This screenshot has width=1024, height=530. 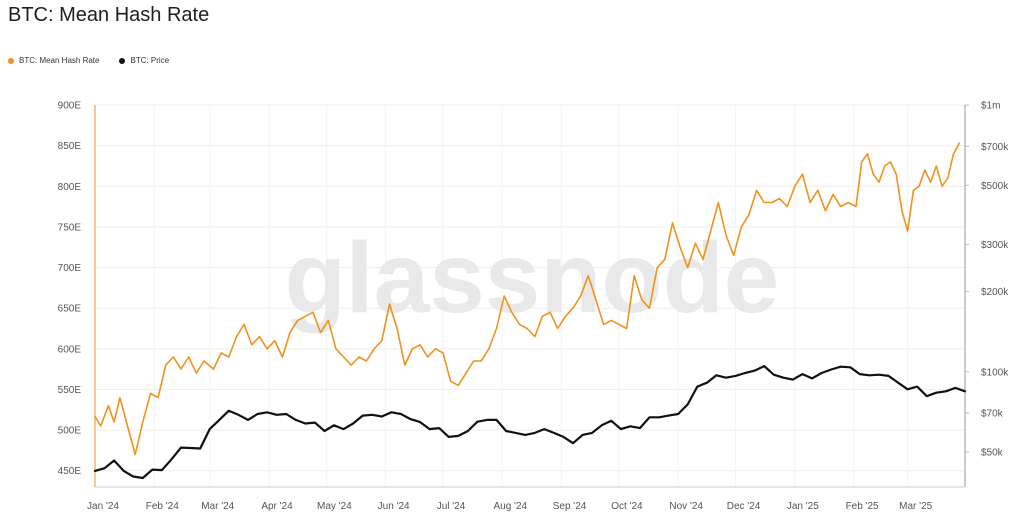 I want to click on x-tick-label: Mar '24, so click(x=217, y=506).